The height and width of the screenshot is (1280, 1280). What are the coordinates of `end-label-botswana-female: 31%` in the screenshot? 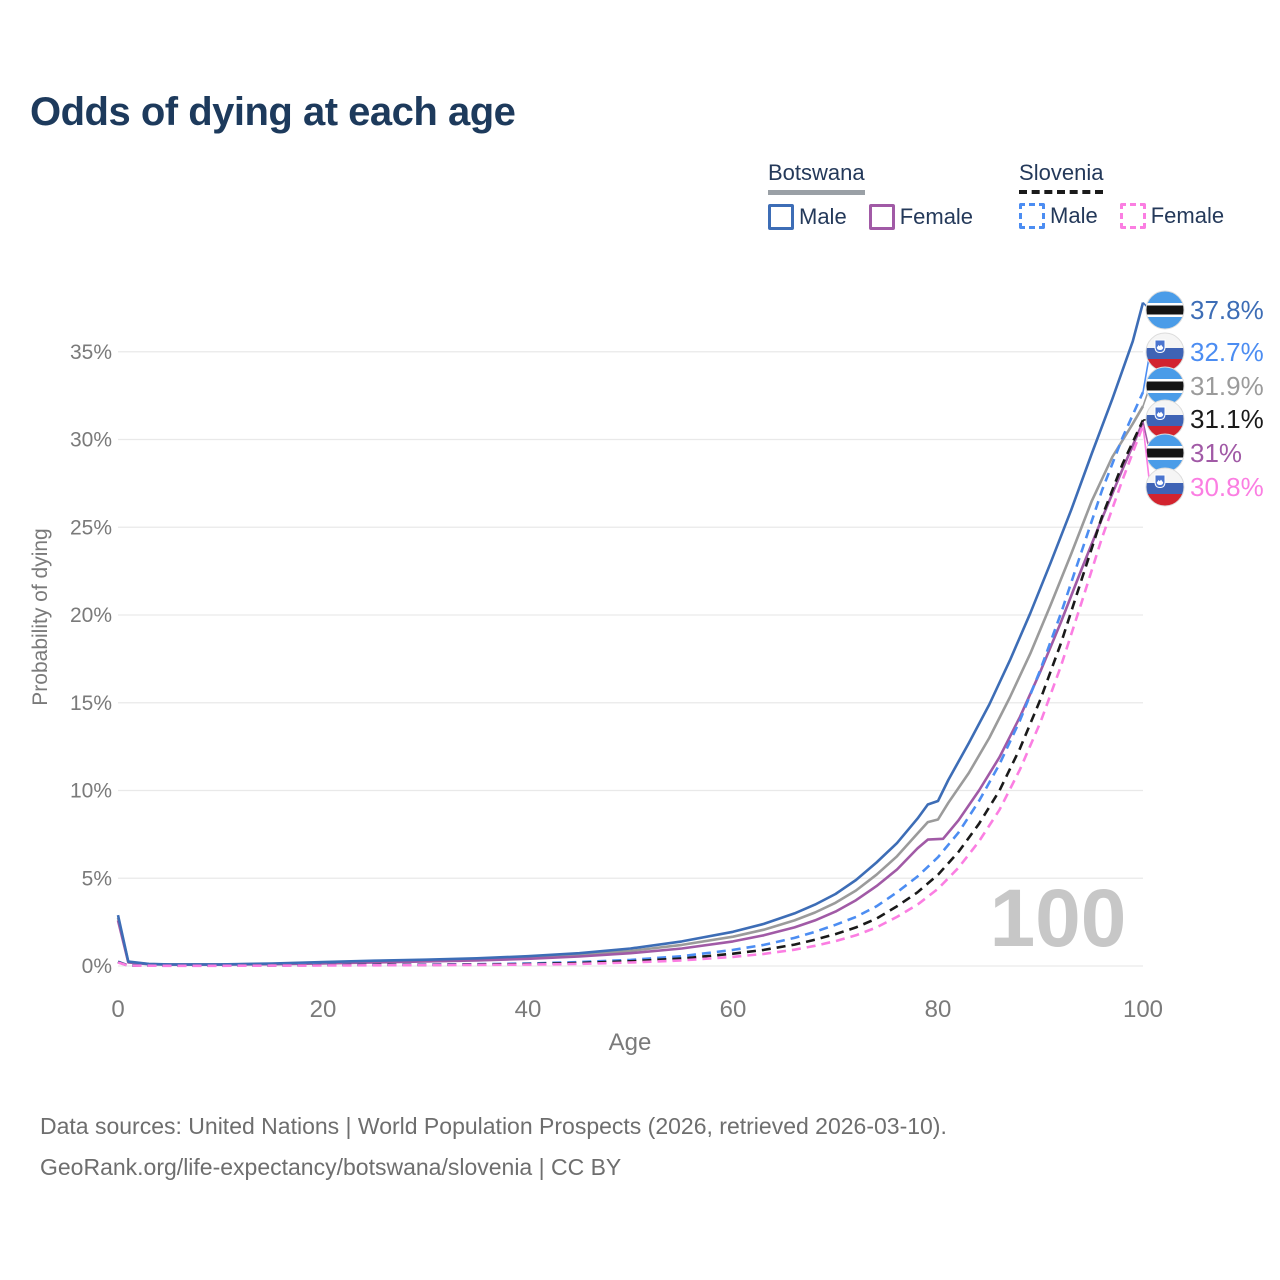 It's located at (1216, 453).